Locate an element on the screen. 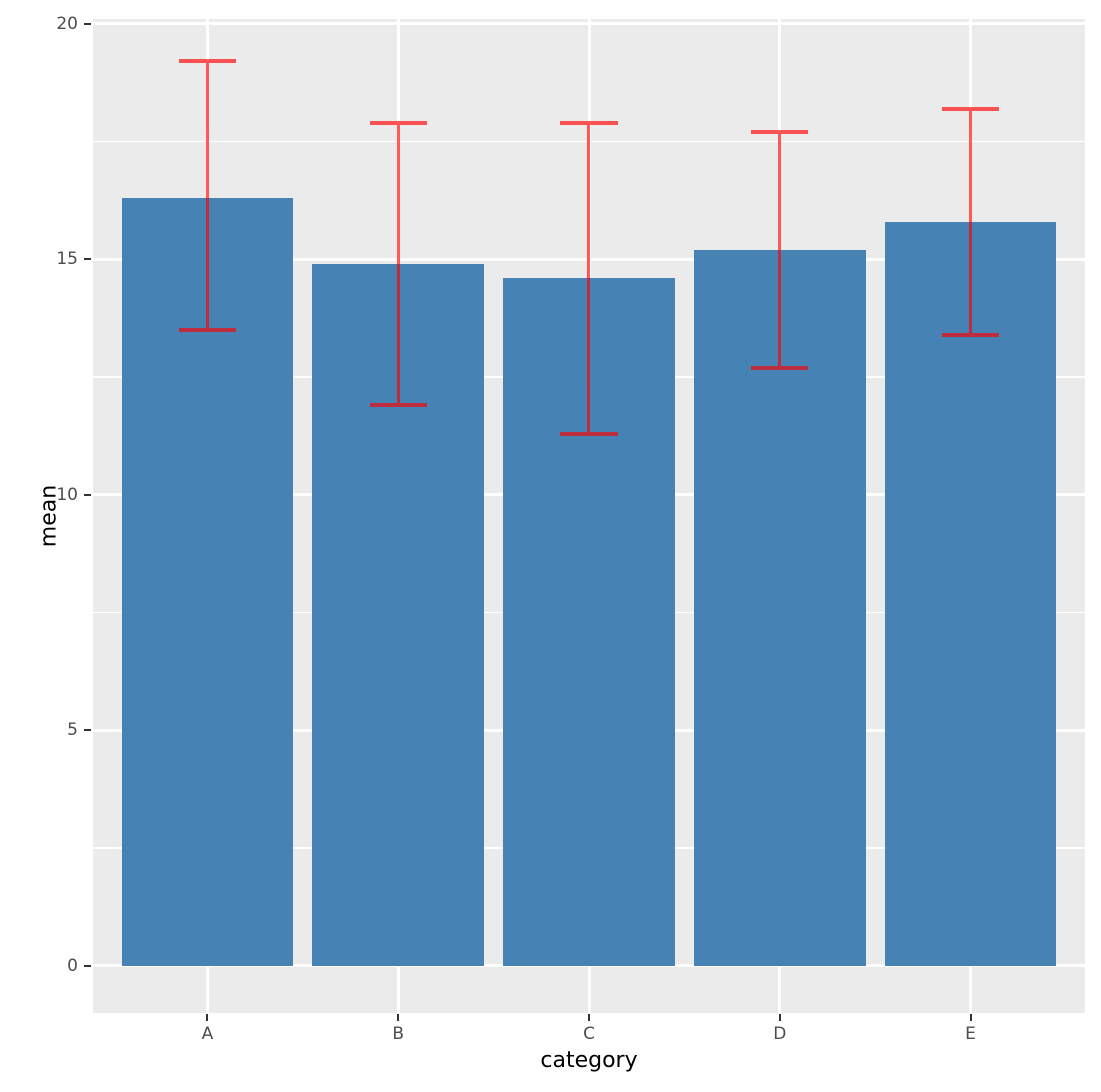 Image resolution: width=1101 pixels, height=1092 pixels. x-tick-label: C is located at coordinates (589, 1034).